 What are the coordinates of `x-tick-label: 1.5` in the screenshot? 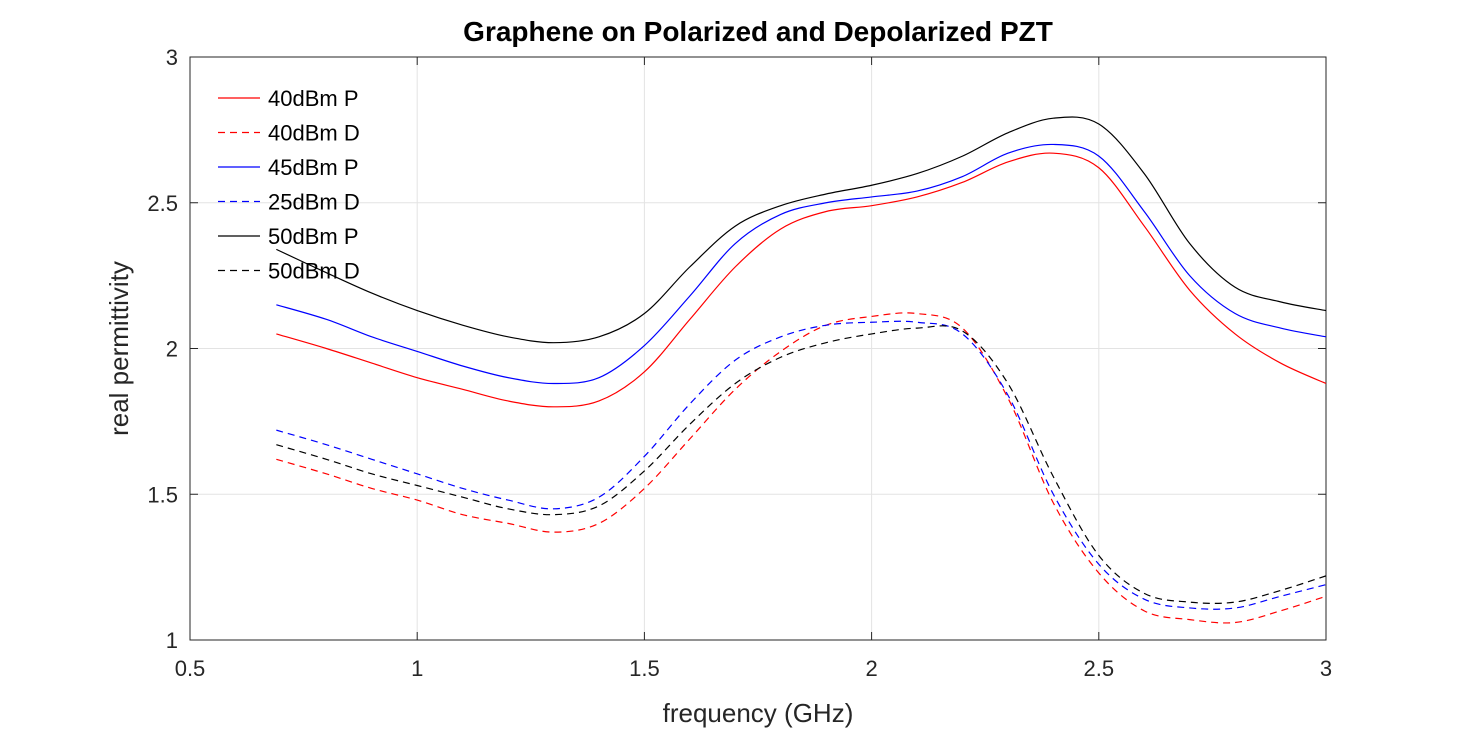 It's located at (644, 668).